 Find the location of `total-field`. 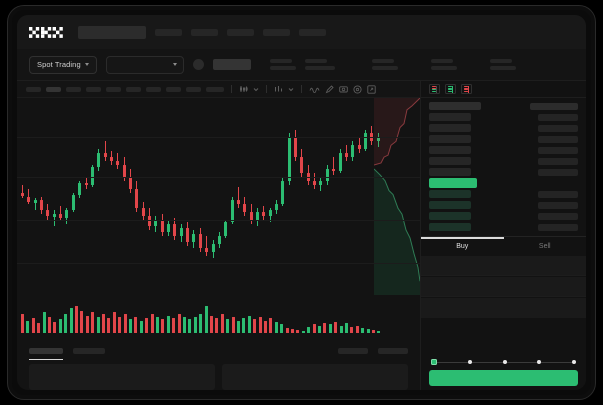

total-field is located at coordinates (503, 308).